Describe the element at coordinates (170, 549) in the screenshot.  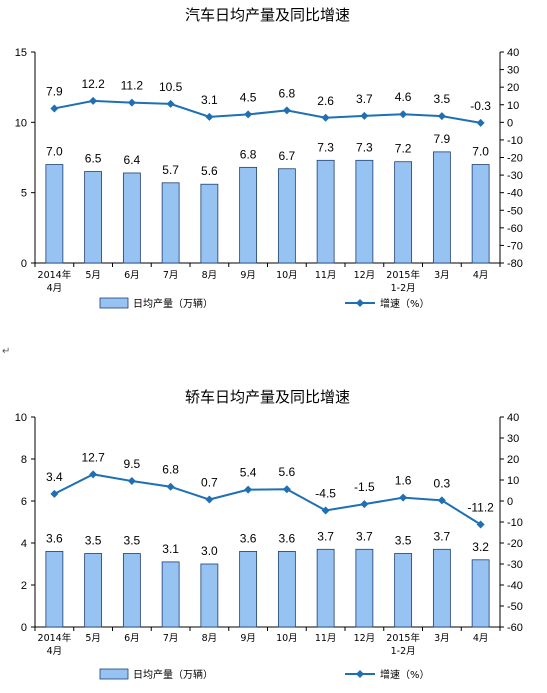
I see `bar-value-label: 3.1` at that location.